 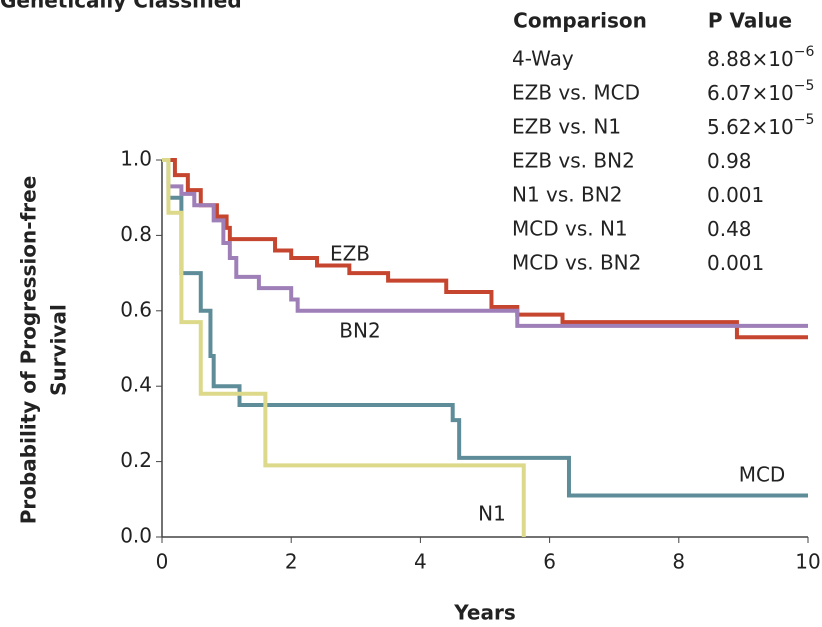 I want to click on x-tick-label: 4, so click(x=420, y=562).